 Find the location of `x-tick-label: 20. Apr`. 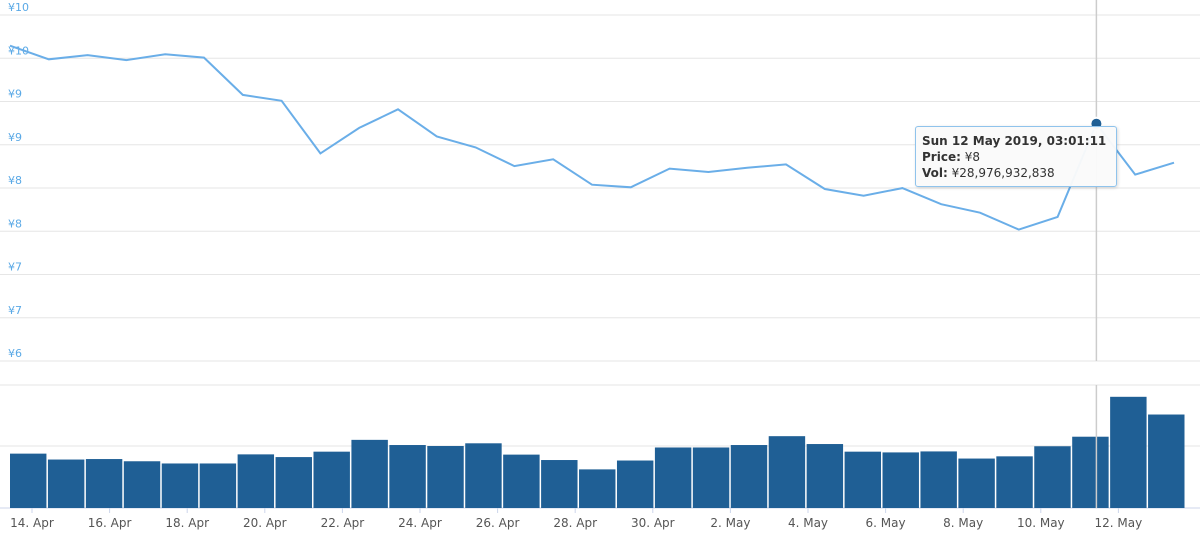

x-tick-label: 20. Apr is located at coordinates (265, 523).